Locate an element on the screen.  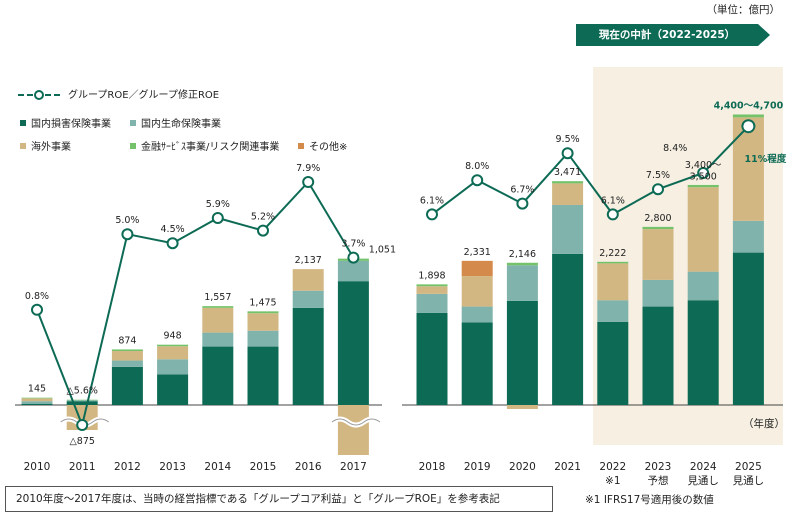
year-label: 2021 is located at coordinates (567, 467).